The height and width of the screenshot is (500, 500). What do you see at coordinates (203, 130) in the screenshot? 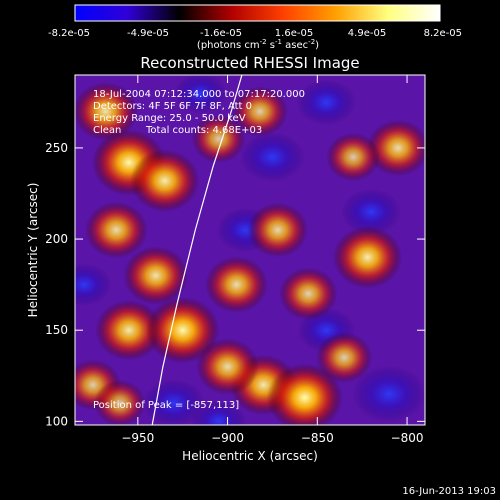
I see `total-counts-text: Total counts: 4.68E+03` at bounding box center [203, 130].